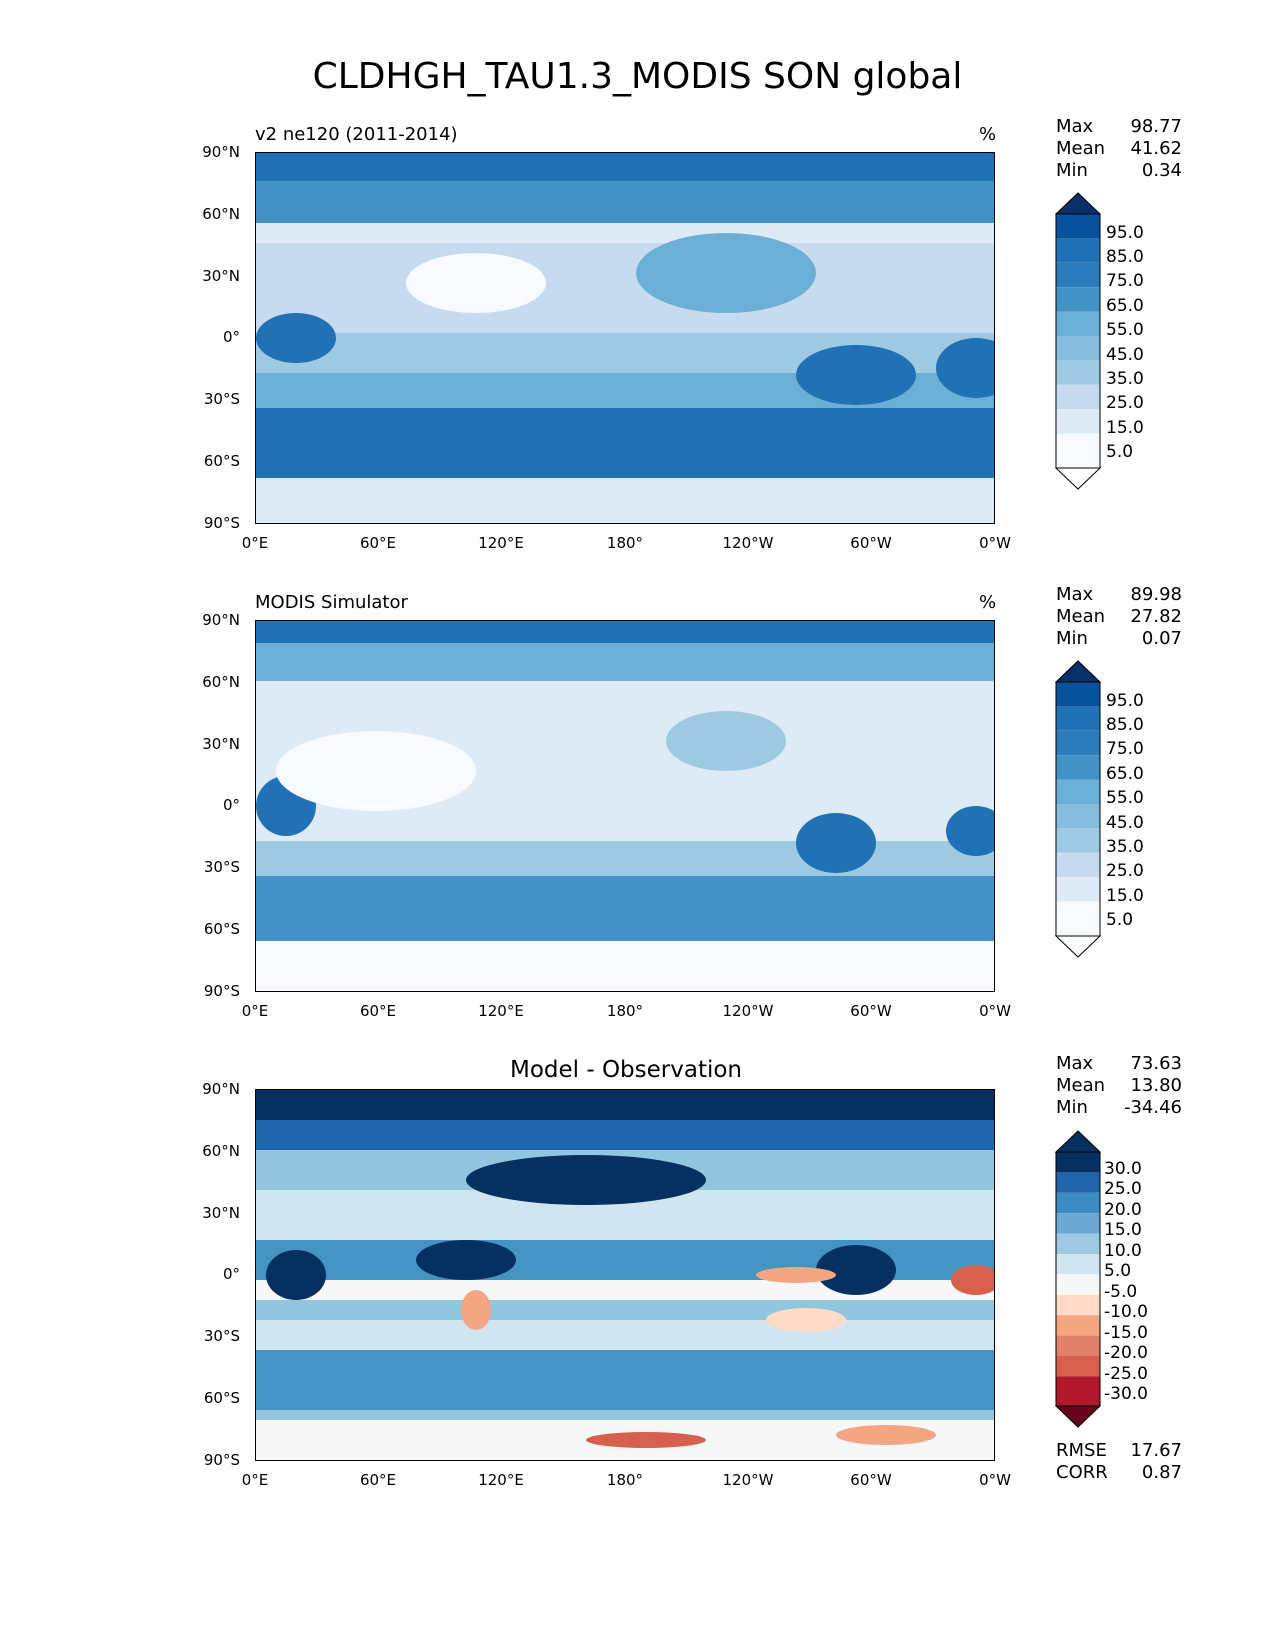  What do you see at coordinates (871, 1480) in the screenshot?
I see `panel3-xtick: 60°W` at bounding box center [871, 1480].